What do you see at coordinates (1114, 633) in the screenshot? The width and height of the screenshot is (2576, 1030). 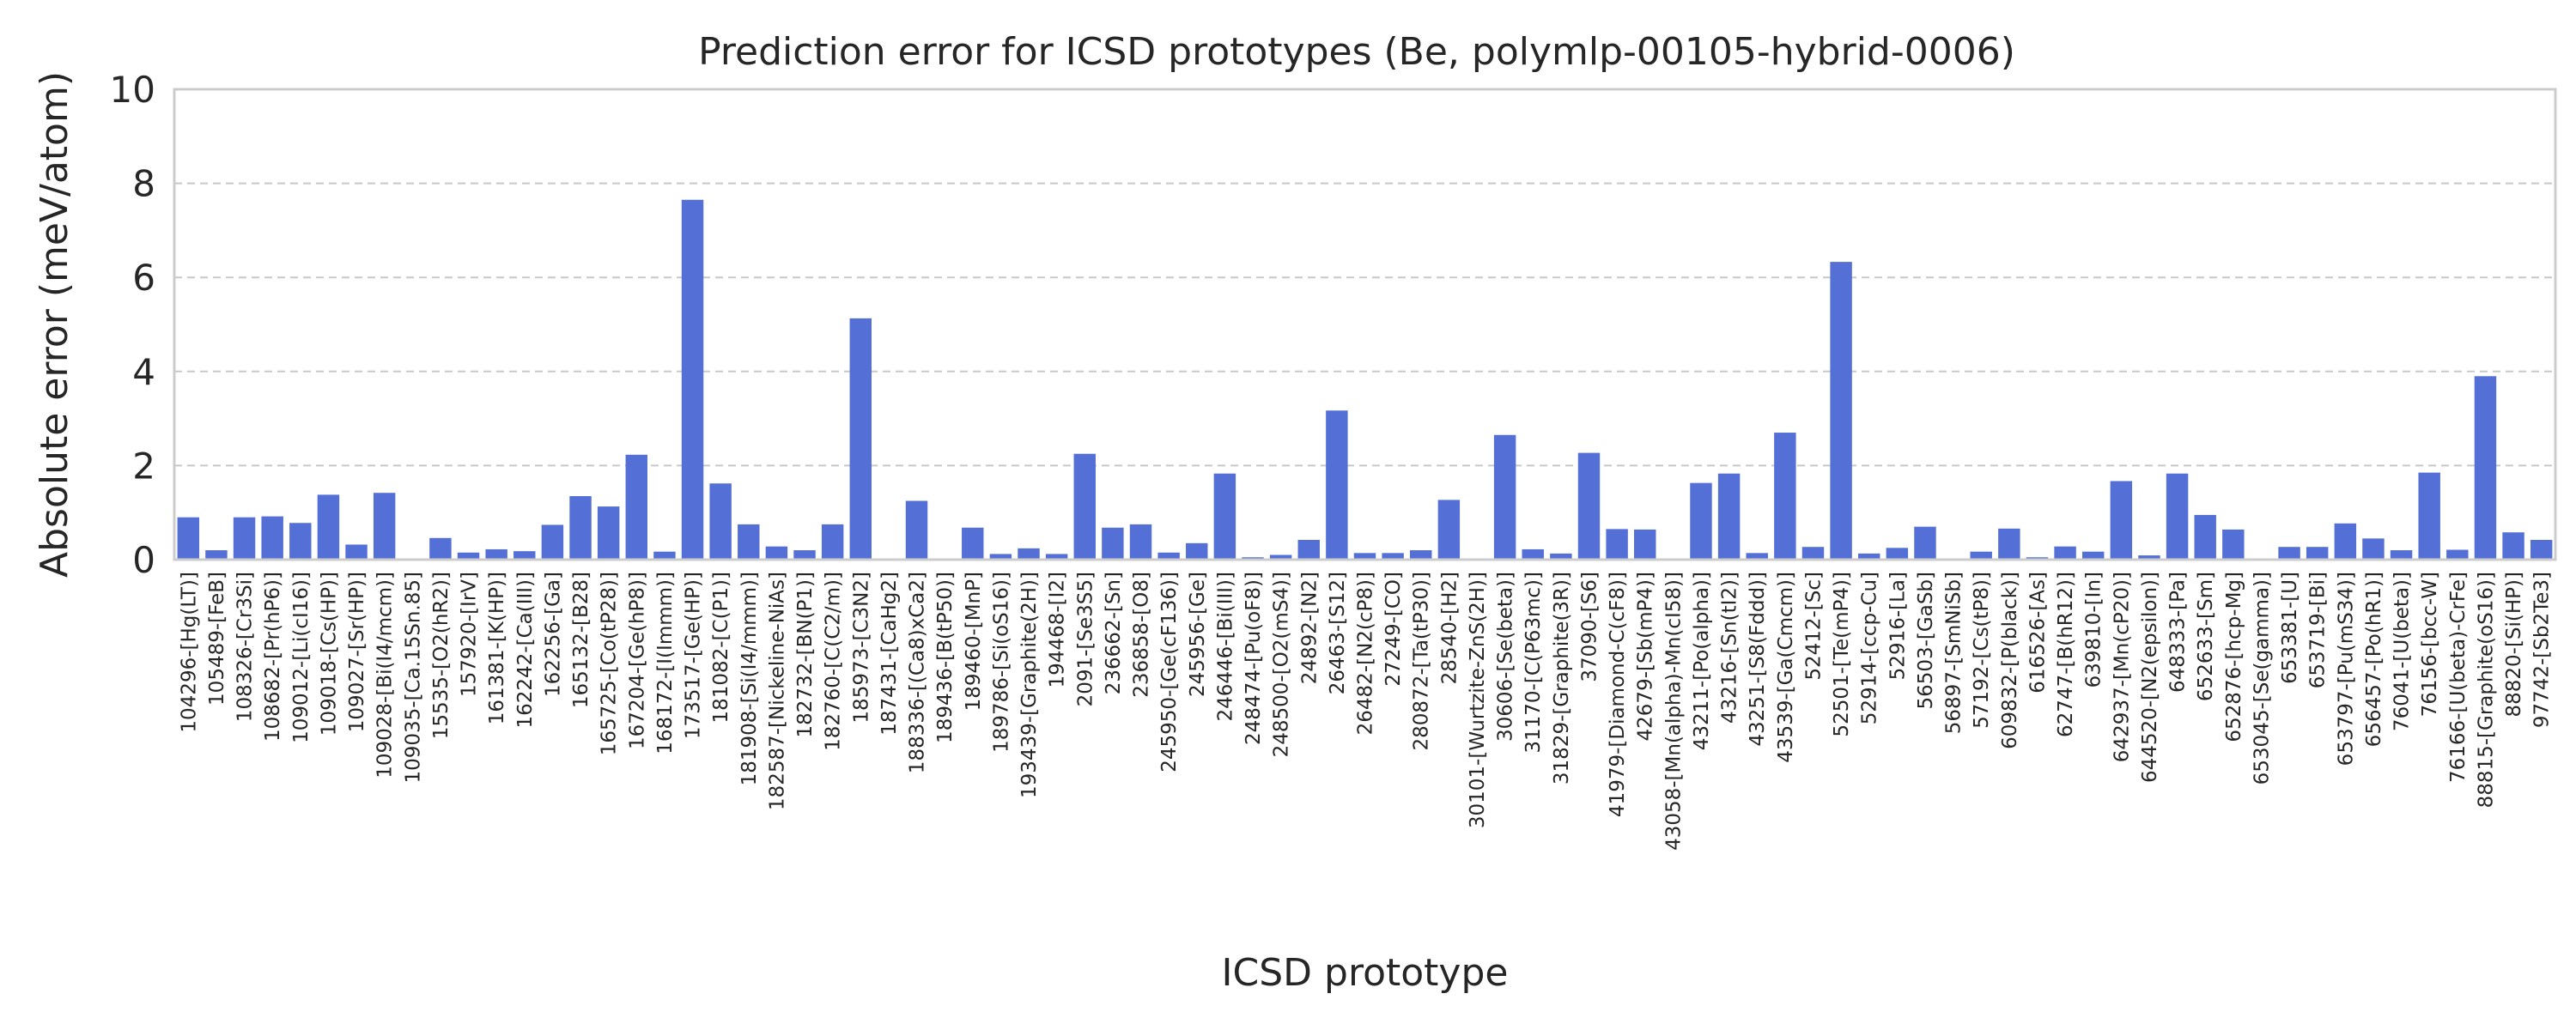 I see `x-tick-label: 236662-[Sn]` at bounding box center [1114, 633].